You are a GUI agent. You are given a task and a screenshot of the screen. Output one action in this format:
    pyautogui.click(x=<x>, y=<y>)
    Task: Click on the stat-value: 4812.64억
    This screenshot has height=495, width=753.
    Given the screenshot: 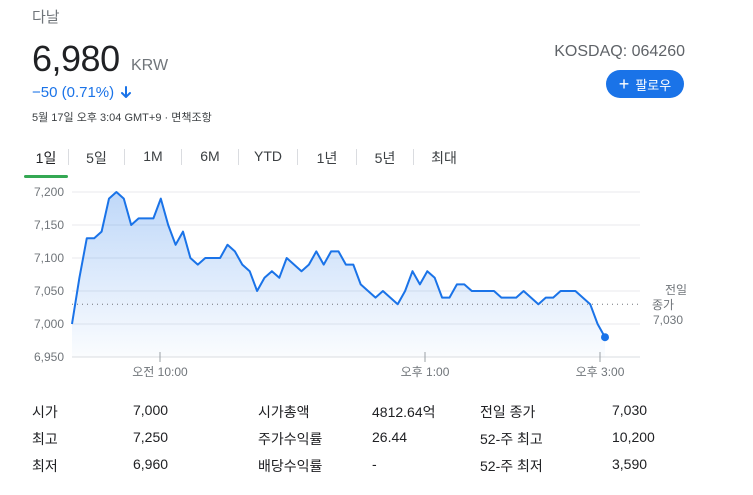 What is the action you would take?
    pyautogui.click(x=404, y=412)
    